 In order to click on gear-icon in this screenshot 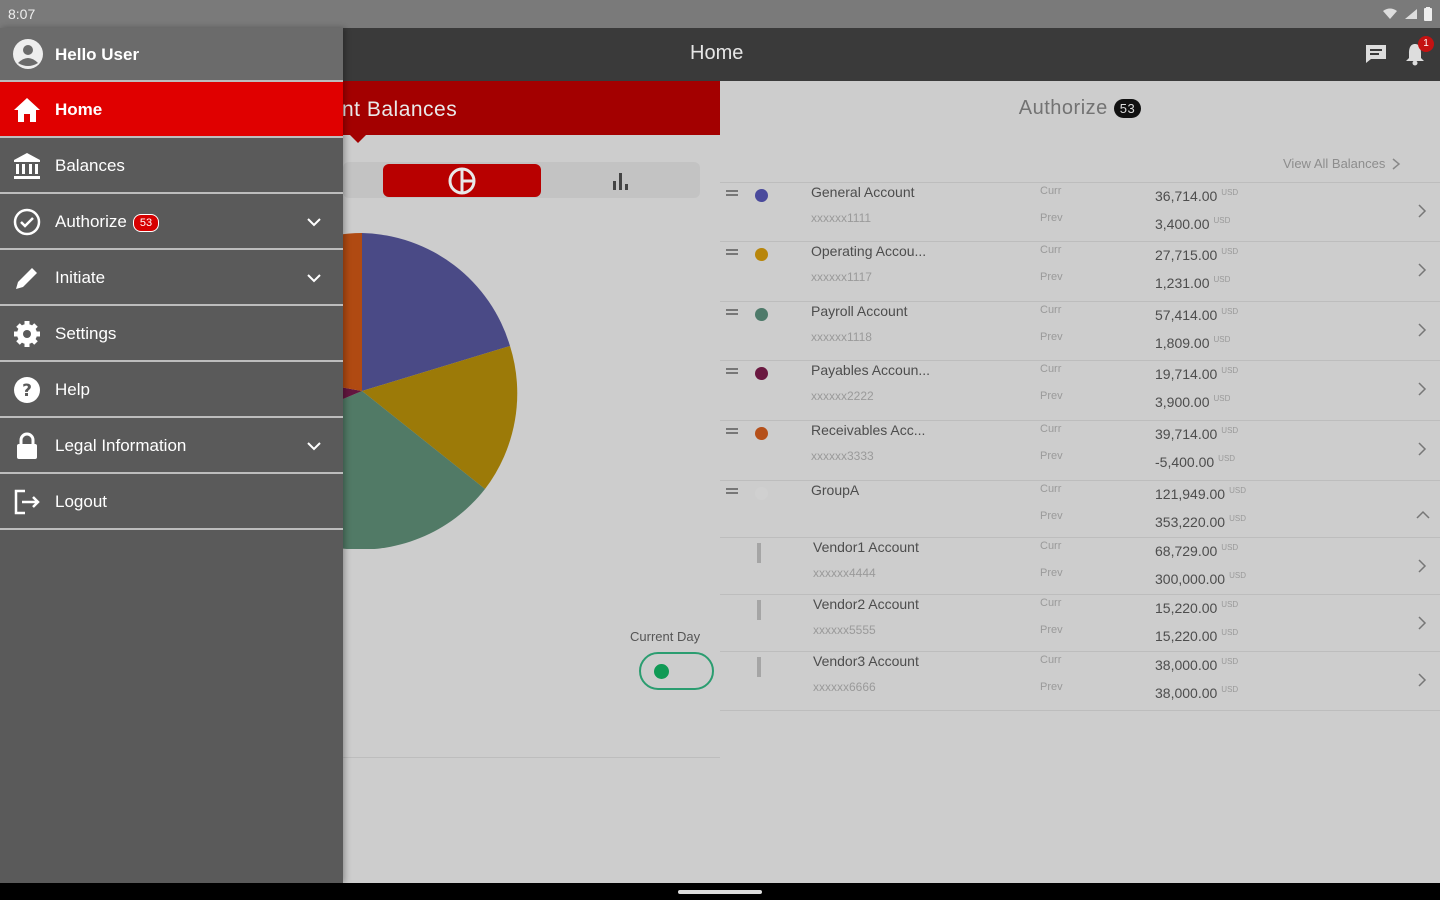, I will do `click(27, 334)`.